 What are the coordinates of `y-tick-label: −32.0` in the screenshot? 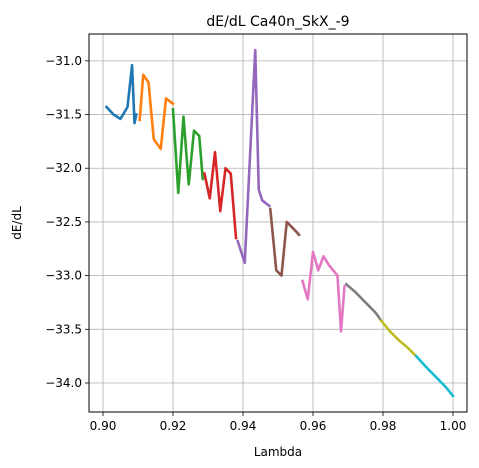 It's located at (63, 168).